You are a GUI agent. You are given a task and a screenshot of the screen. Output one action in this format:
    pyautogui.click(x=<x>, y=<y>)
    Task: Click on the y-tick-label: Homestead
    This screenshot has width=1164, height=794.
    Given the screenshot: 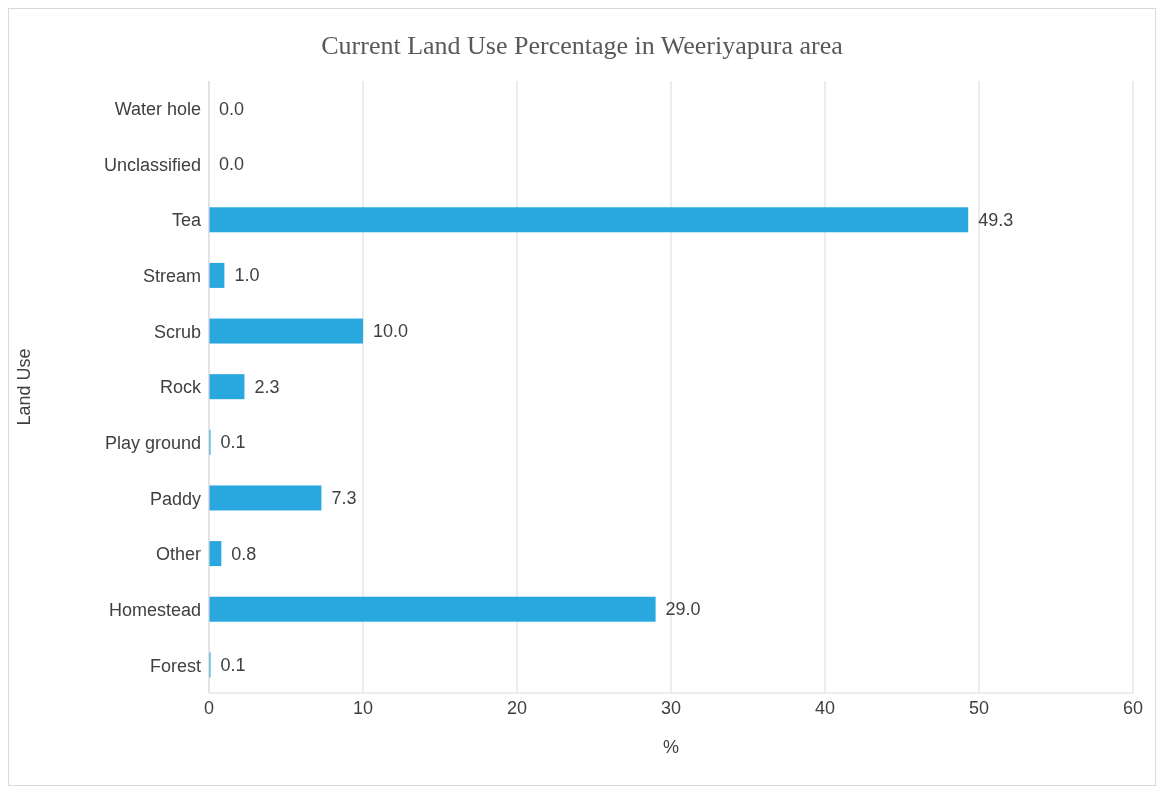 What is the action you would take?
    pyautogui.click(x=154, y=609)
    